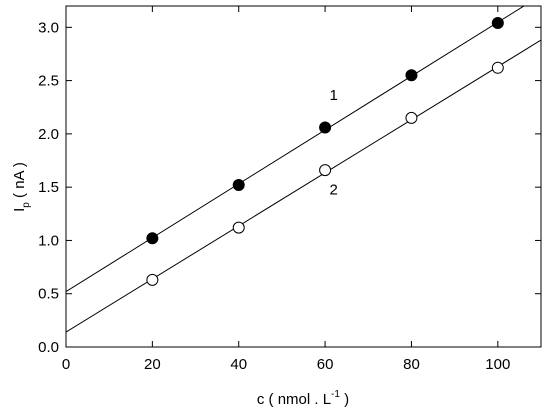 This screenshot has height=416, width=550. What do you see at coordinates (238, 364) in the screenshot?
I see `x-tick-label: 40` at bounding box center [238, 364].